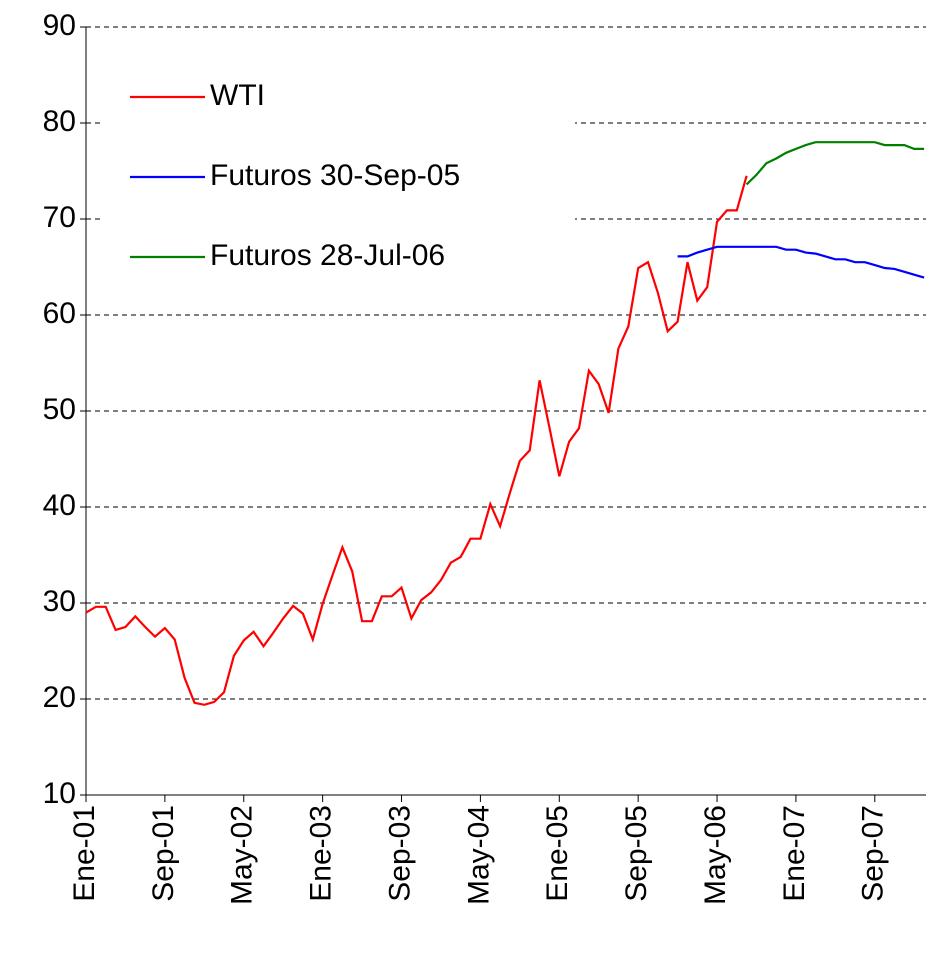  What do you see at coordinates (59, 697) in the screenshot?
I see `y-tick-label: 20` at bounding box center [59, 697].